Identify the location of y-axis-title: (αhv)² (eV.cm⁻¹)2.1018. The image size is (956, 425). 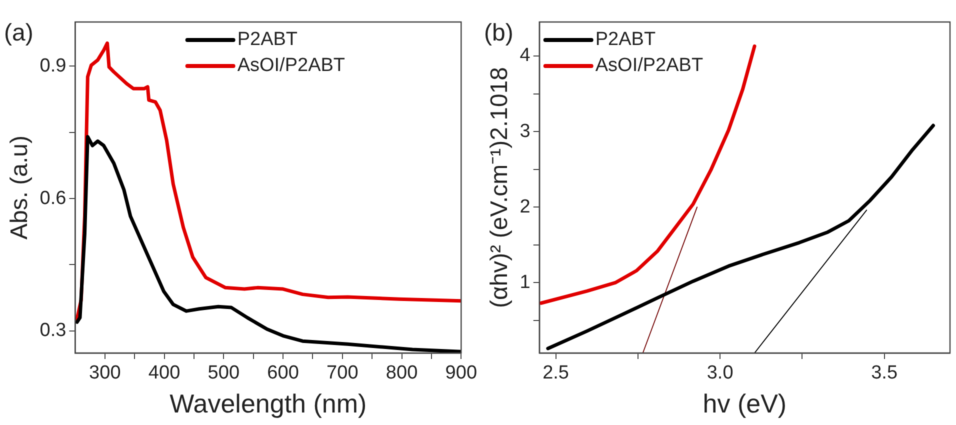
(500, 187).